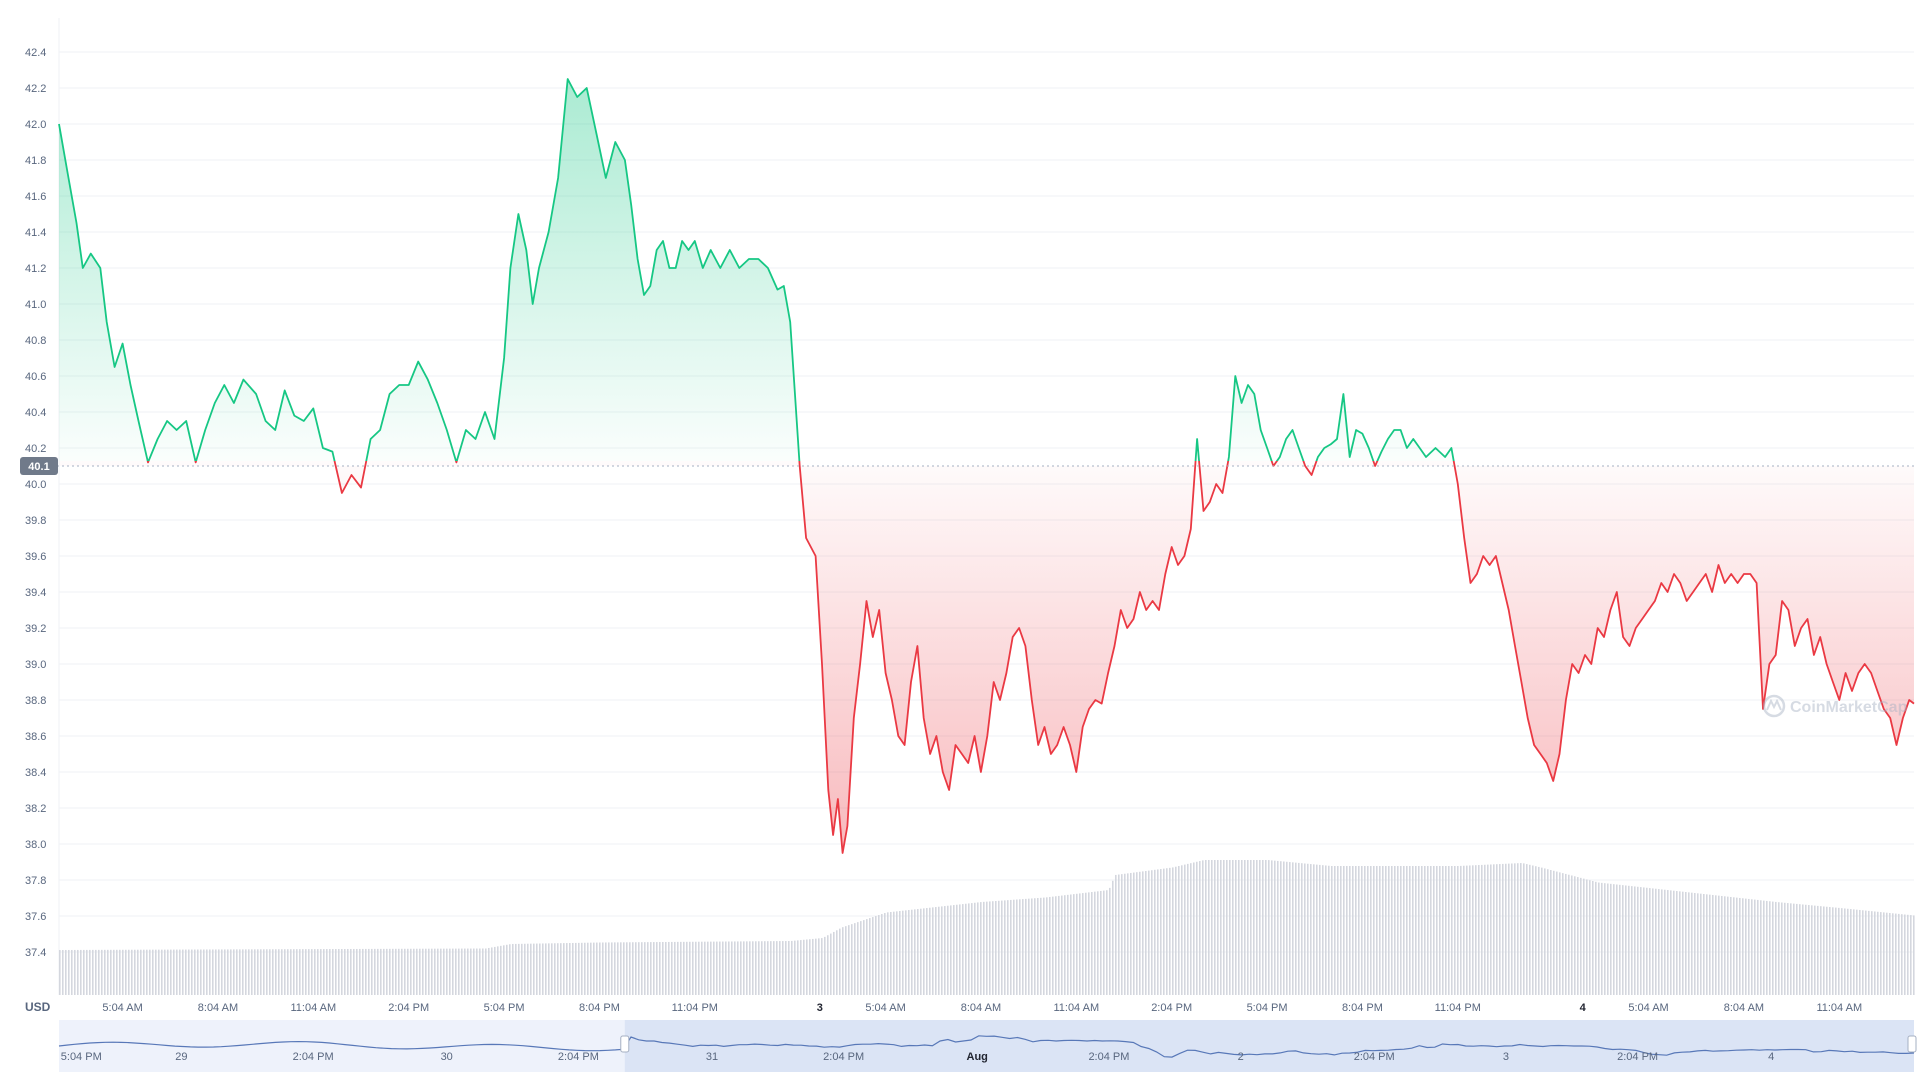 This screenshot has width=1920, height=1085. What do you see at coordinates (38, 467) in the screenshot?
I see `reference-price-label: 40.1` at bounding box center [38, 467].